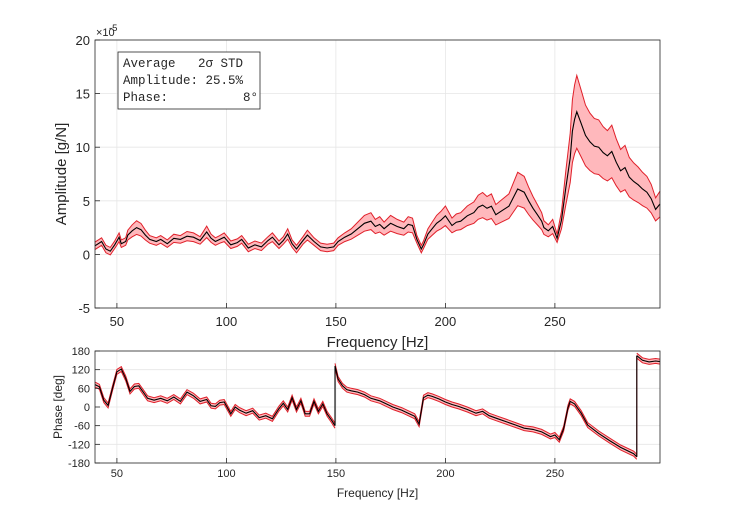 The image size is (729, 521). Describe the element at coordinates (79, 464) in the screenshot. I see `y-tick-label: -180` at that location.